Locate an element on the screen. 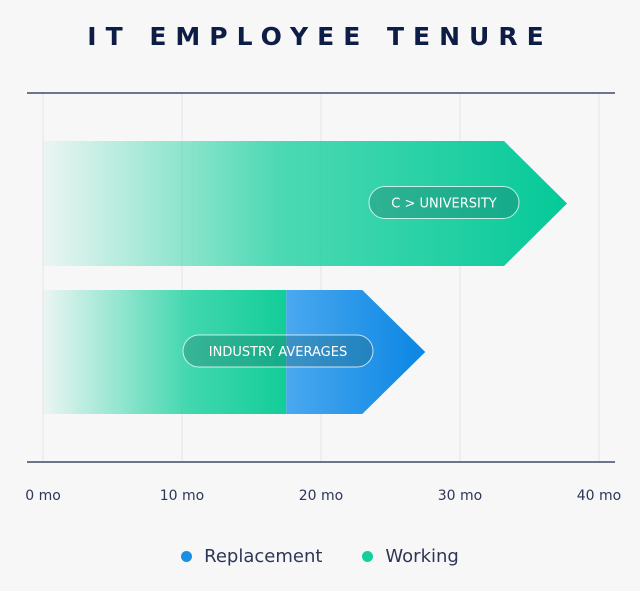 This screenshot has width=640, height=591. legend: Replacement Working is located at coordinates (320, 556).